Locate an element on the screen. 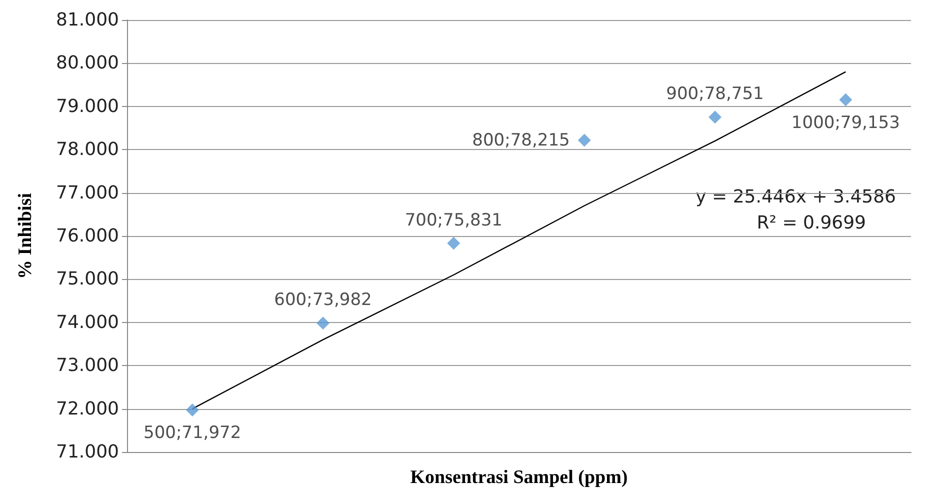 This screenshot has width=929, height=500. data-label: 500;71,972 is located at coordinates (192, 433).